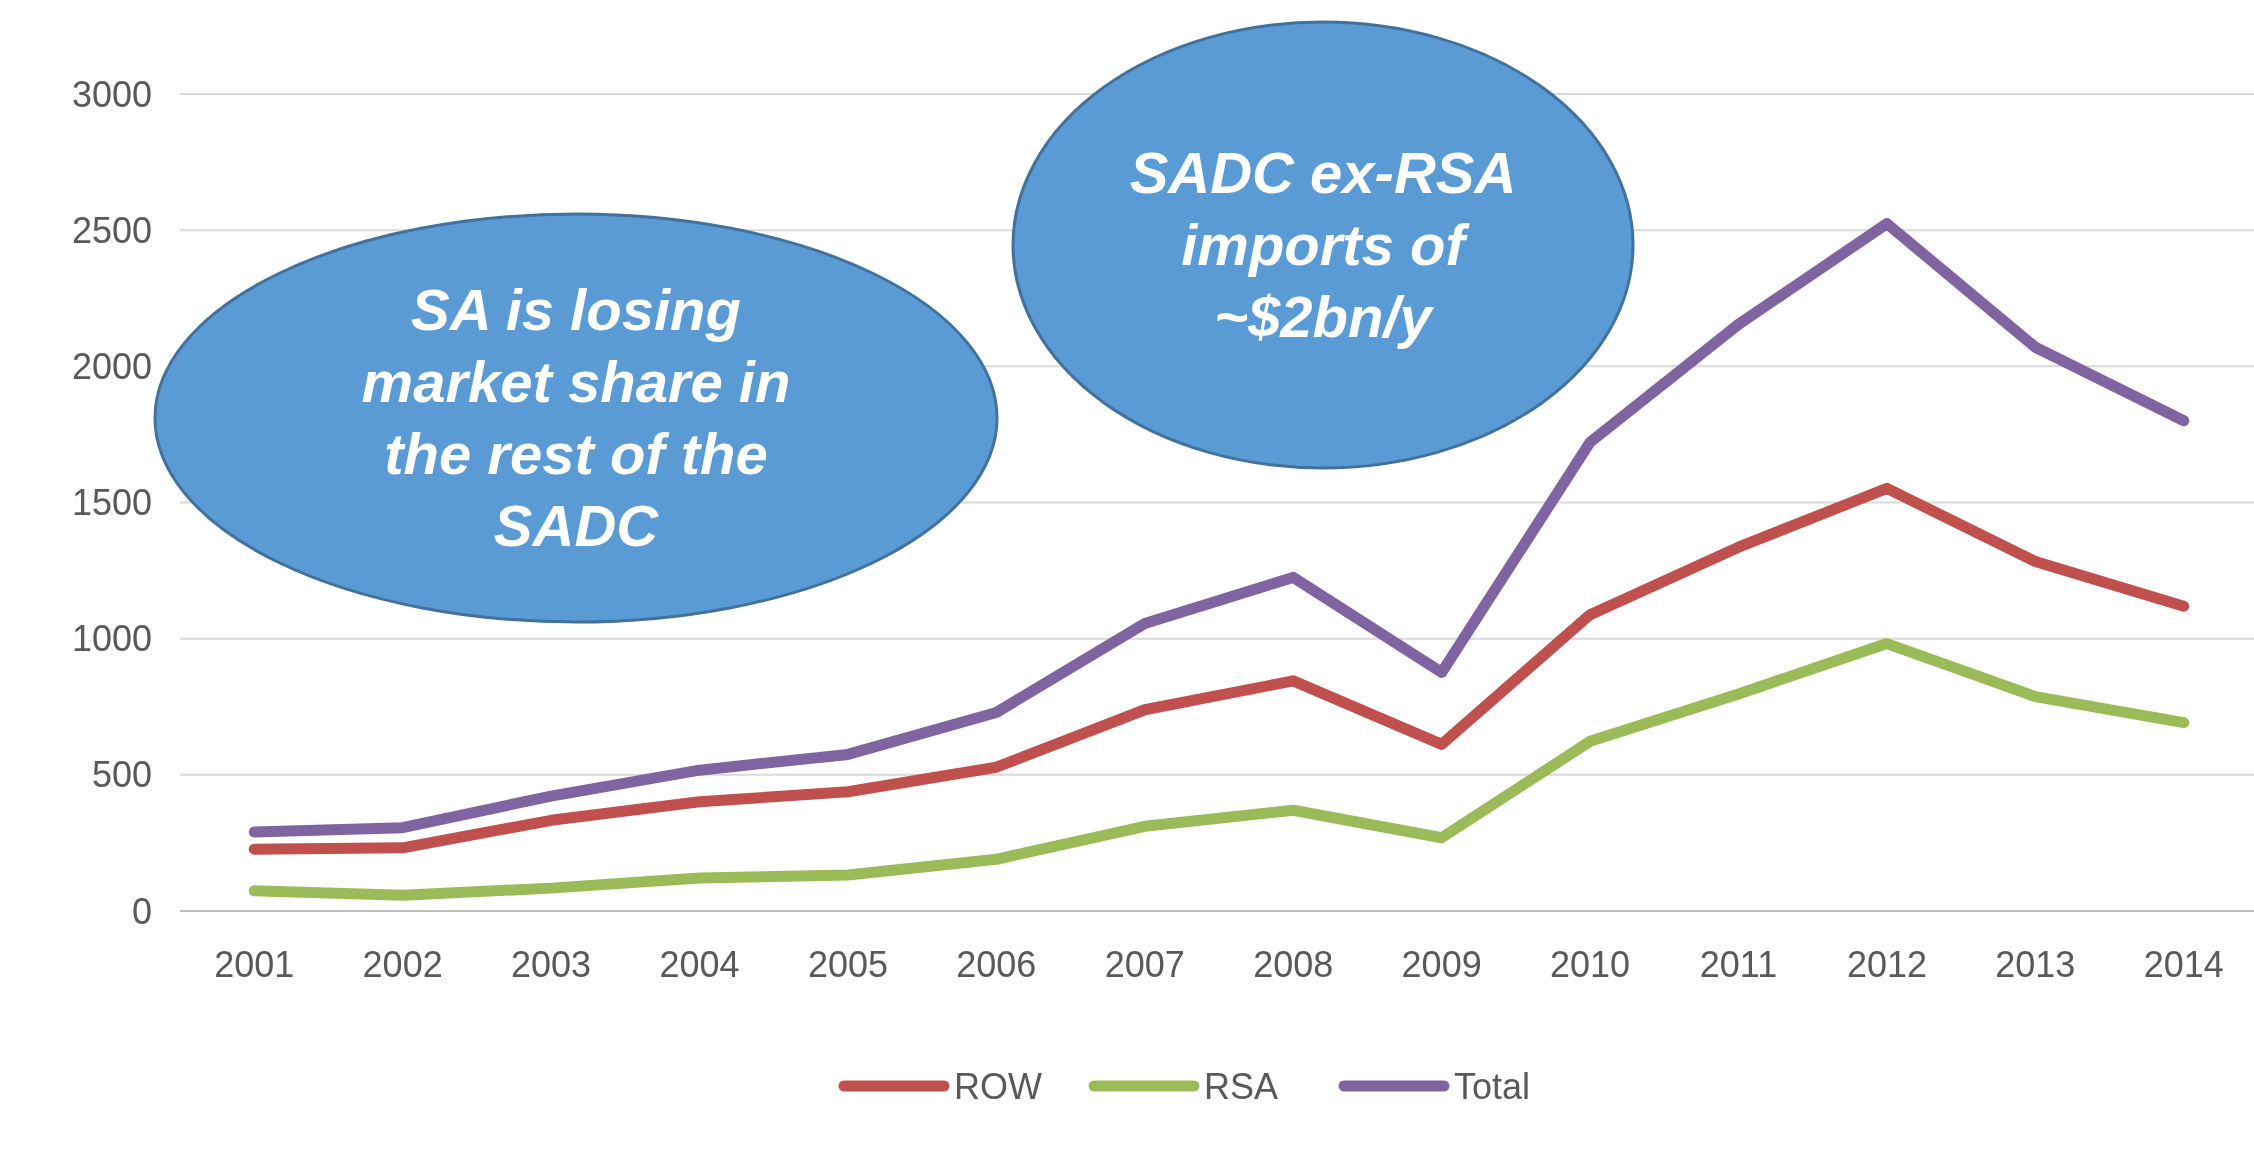 The width and height of the screenshot is (2254, 1160). I want to click on legend-label: RSA, so click(1241, 1086).